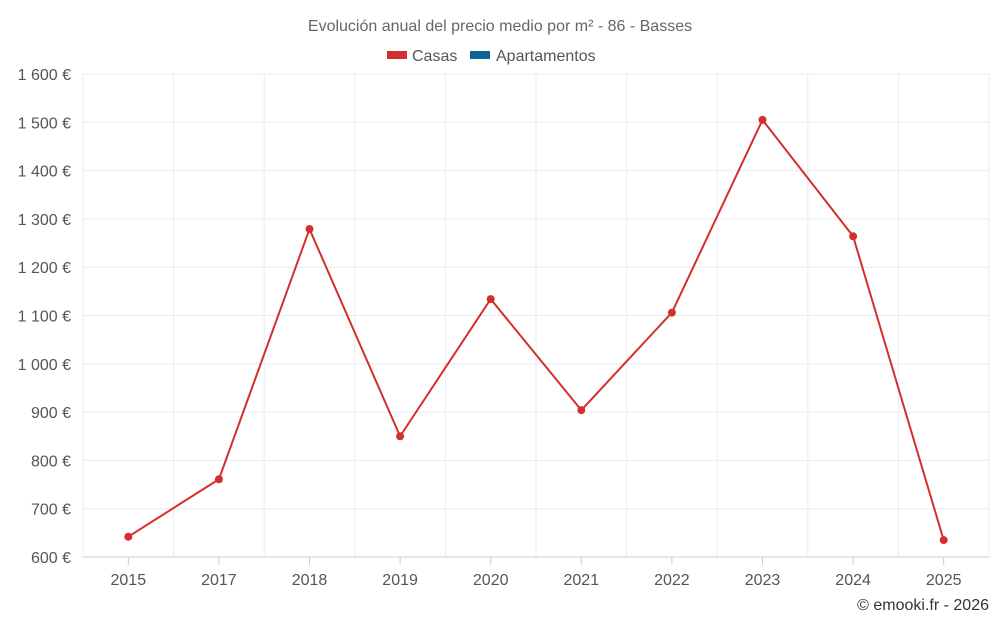 The height and width of the screenshot is (630, 1000). I want to click on x-tick-label: 2025, so click(944, 580).